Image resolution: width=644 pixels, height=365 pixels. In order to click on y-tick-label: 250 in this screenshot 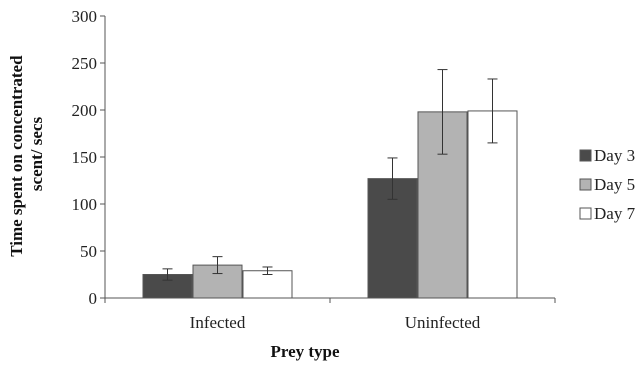, I will do `click(85, 63)`.